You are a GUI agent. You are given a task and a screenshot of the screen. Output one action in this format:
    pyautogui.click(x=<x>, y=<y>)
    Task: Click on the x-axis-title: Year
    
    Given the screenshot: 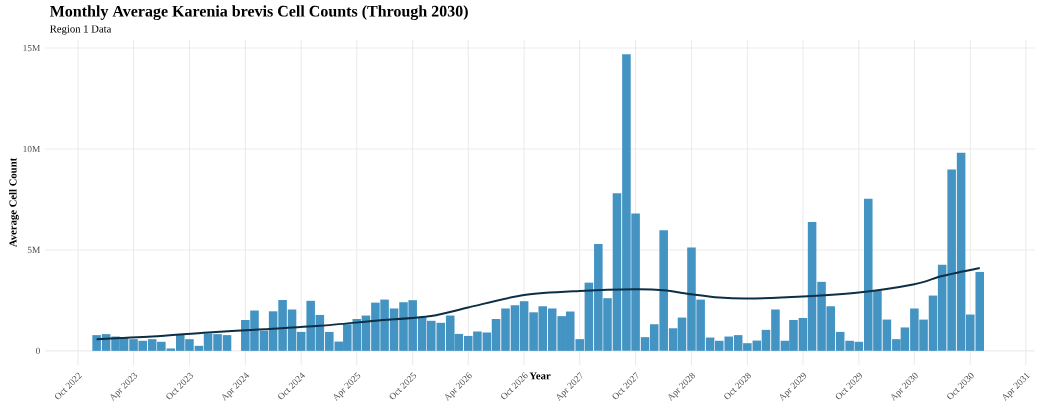 What is the action you would take?
    pyautogui.click(x=540, y=376)
    